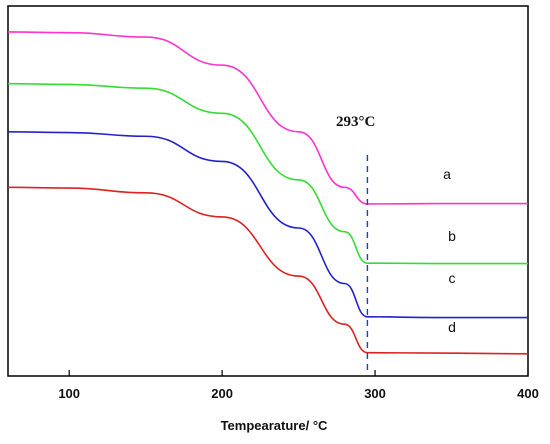  I want to click on series-labels: a b c d, so click(449, 250).